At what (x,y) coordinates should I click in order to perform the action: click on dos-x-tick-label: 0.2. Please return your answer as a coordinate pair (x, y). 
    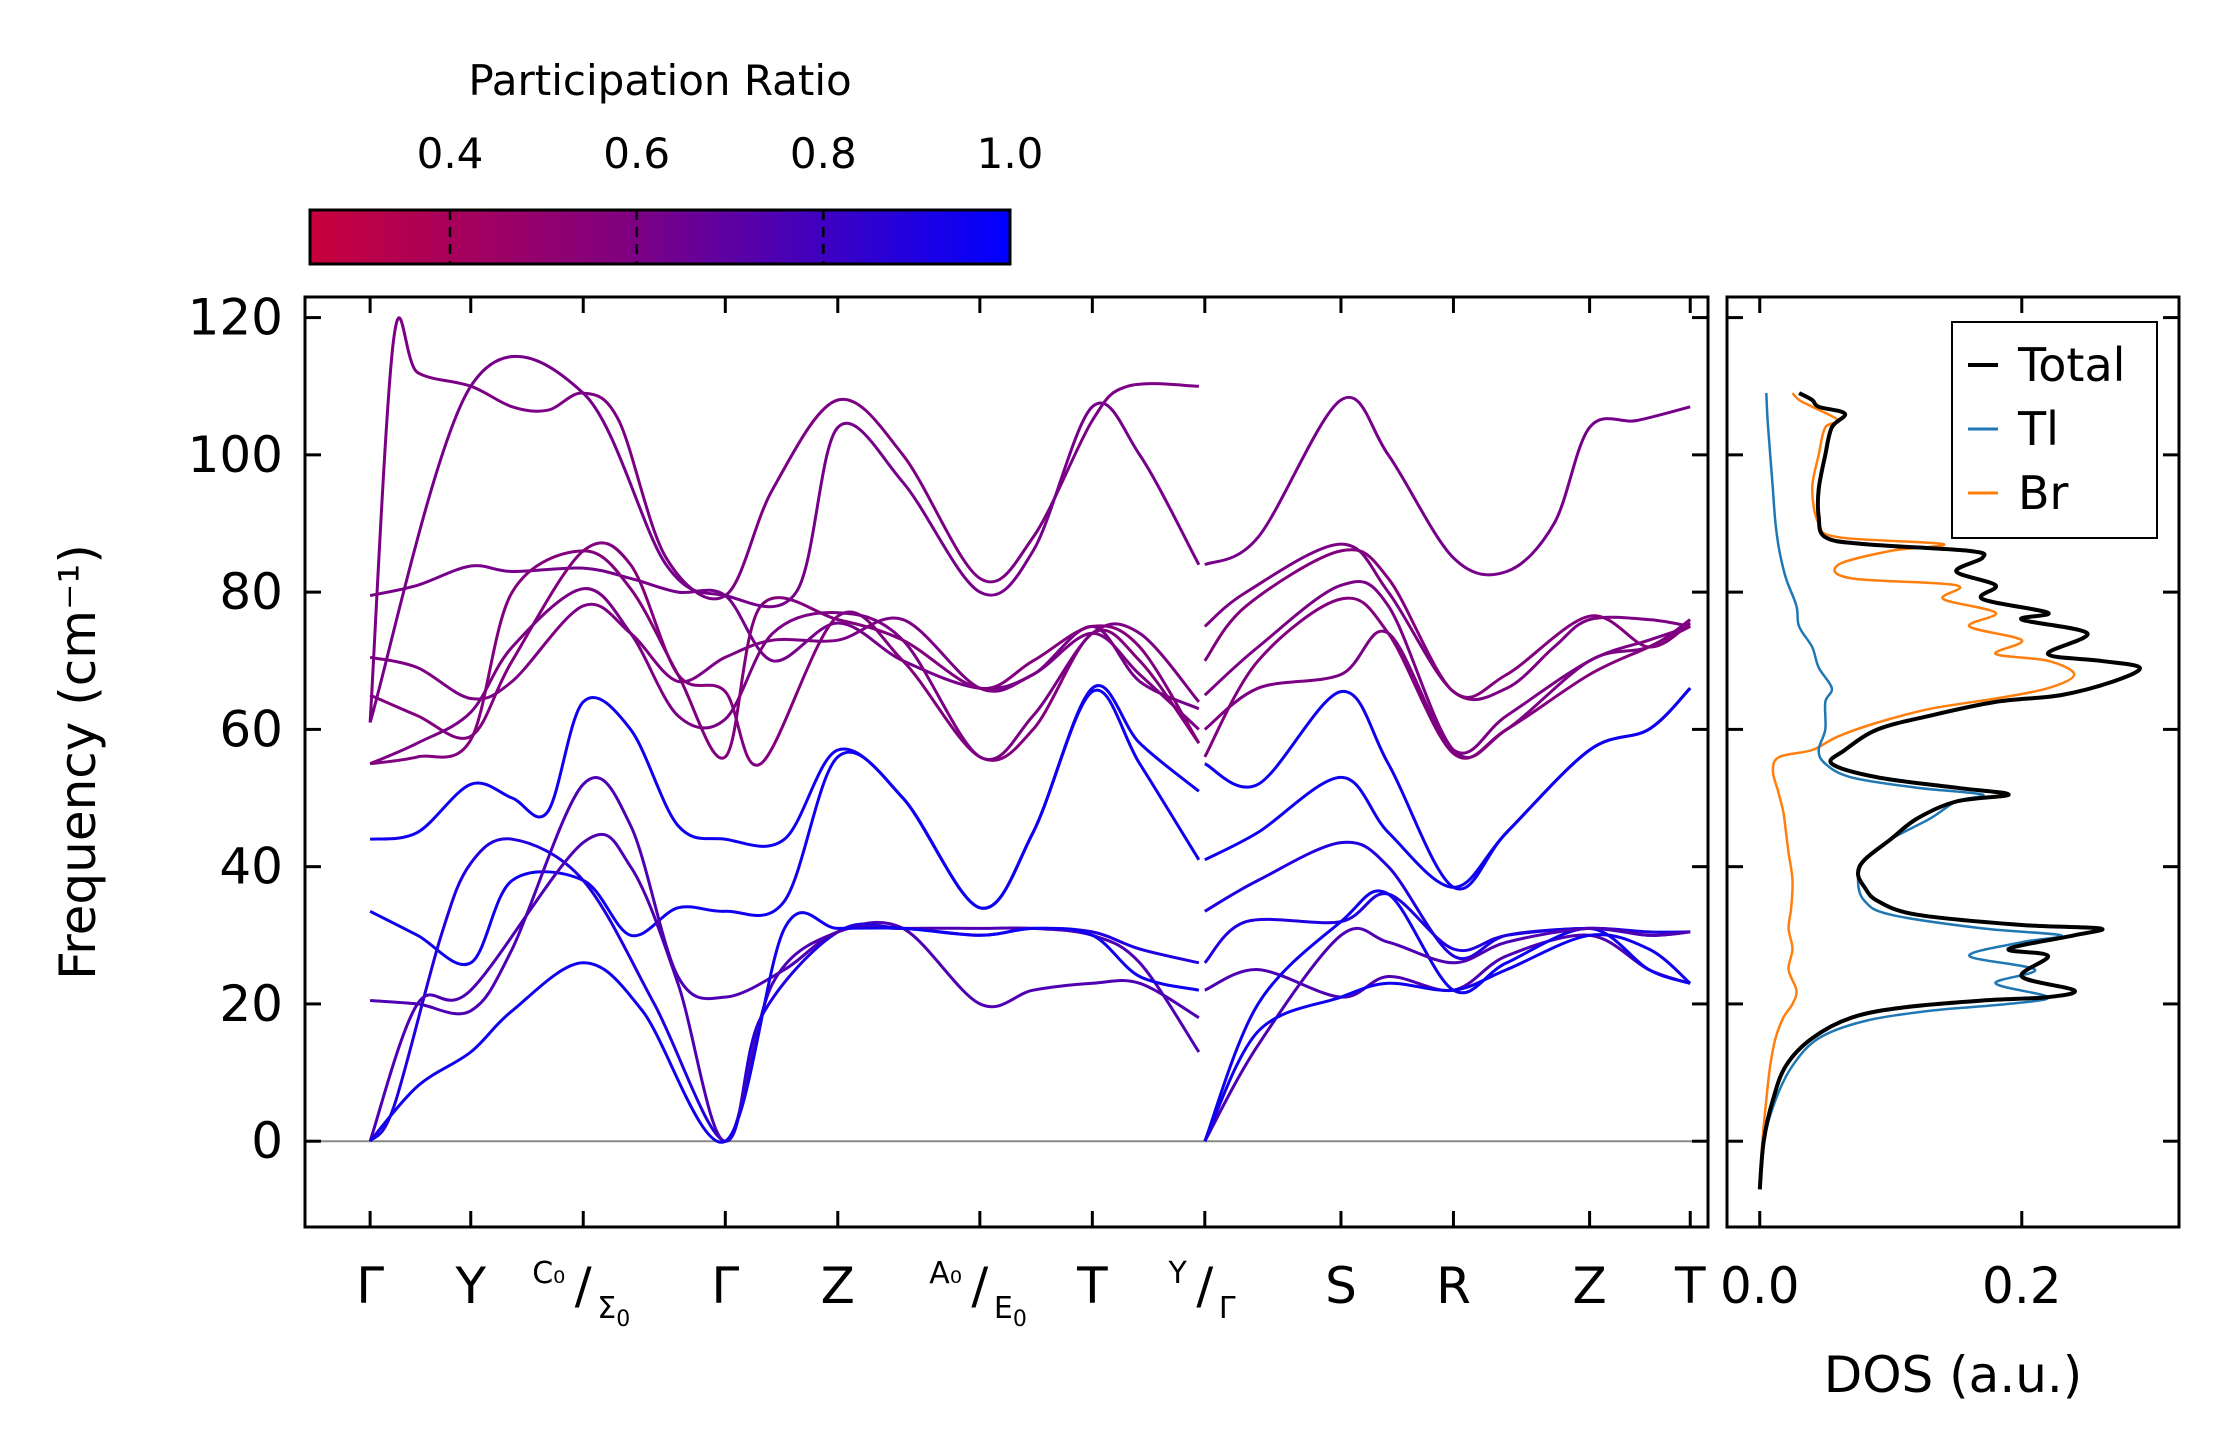
    Looking at the image, I should click on (2022, 1286).